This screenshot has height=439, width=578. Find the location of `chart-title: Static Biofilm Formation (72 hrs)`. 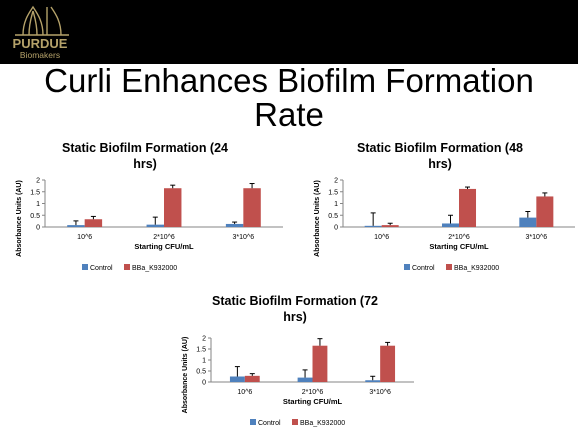

chart-title: Static Biofilm Formation (72 hrs) is located at coordinates (295, 309).